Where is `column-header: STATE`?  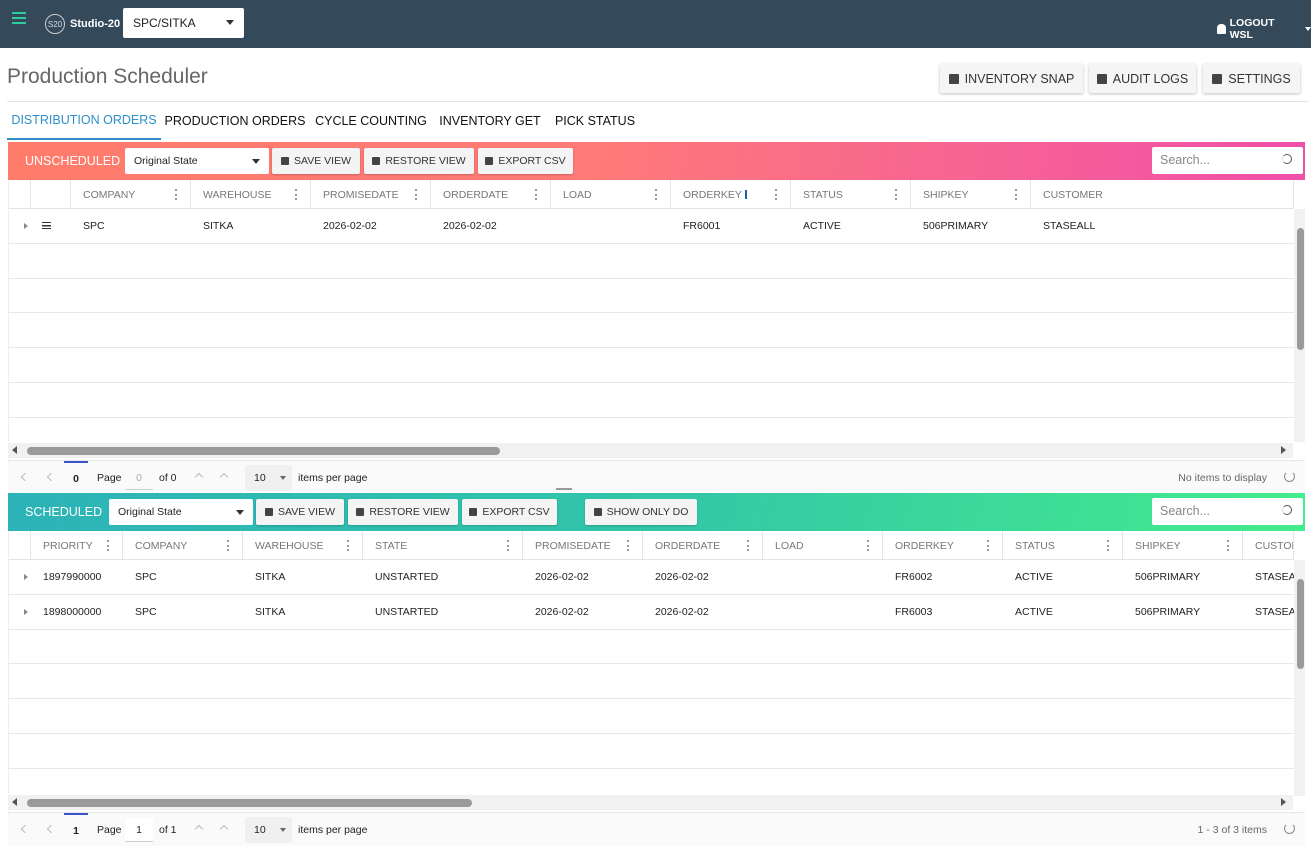
column-header: STATE is located at coordinates (443, 545).